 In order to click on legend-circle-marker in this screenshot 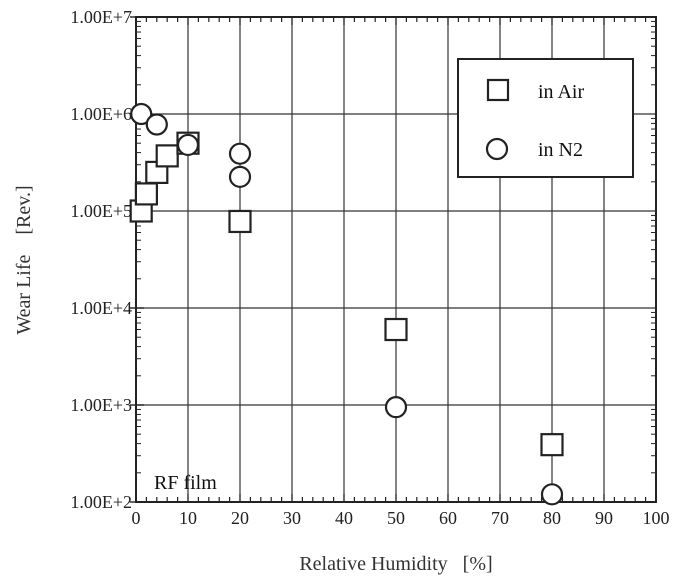, I will do `click(497, 149)`.